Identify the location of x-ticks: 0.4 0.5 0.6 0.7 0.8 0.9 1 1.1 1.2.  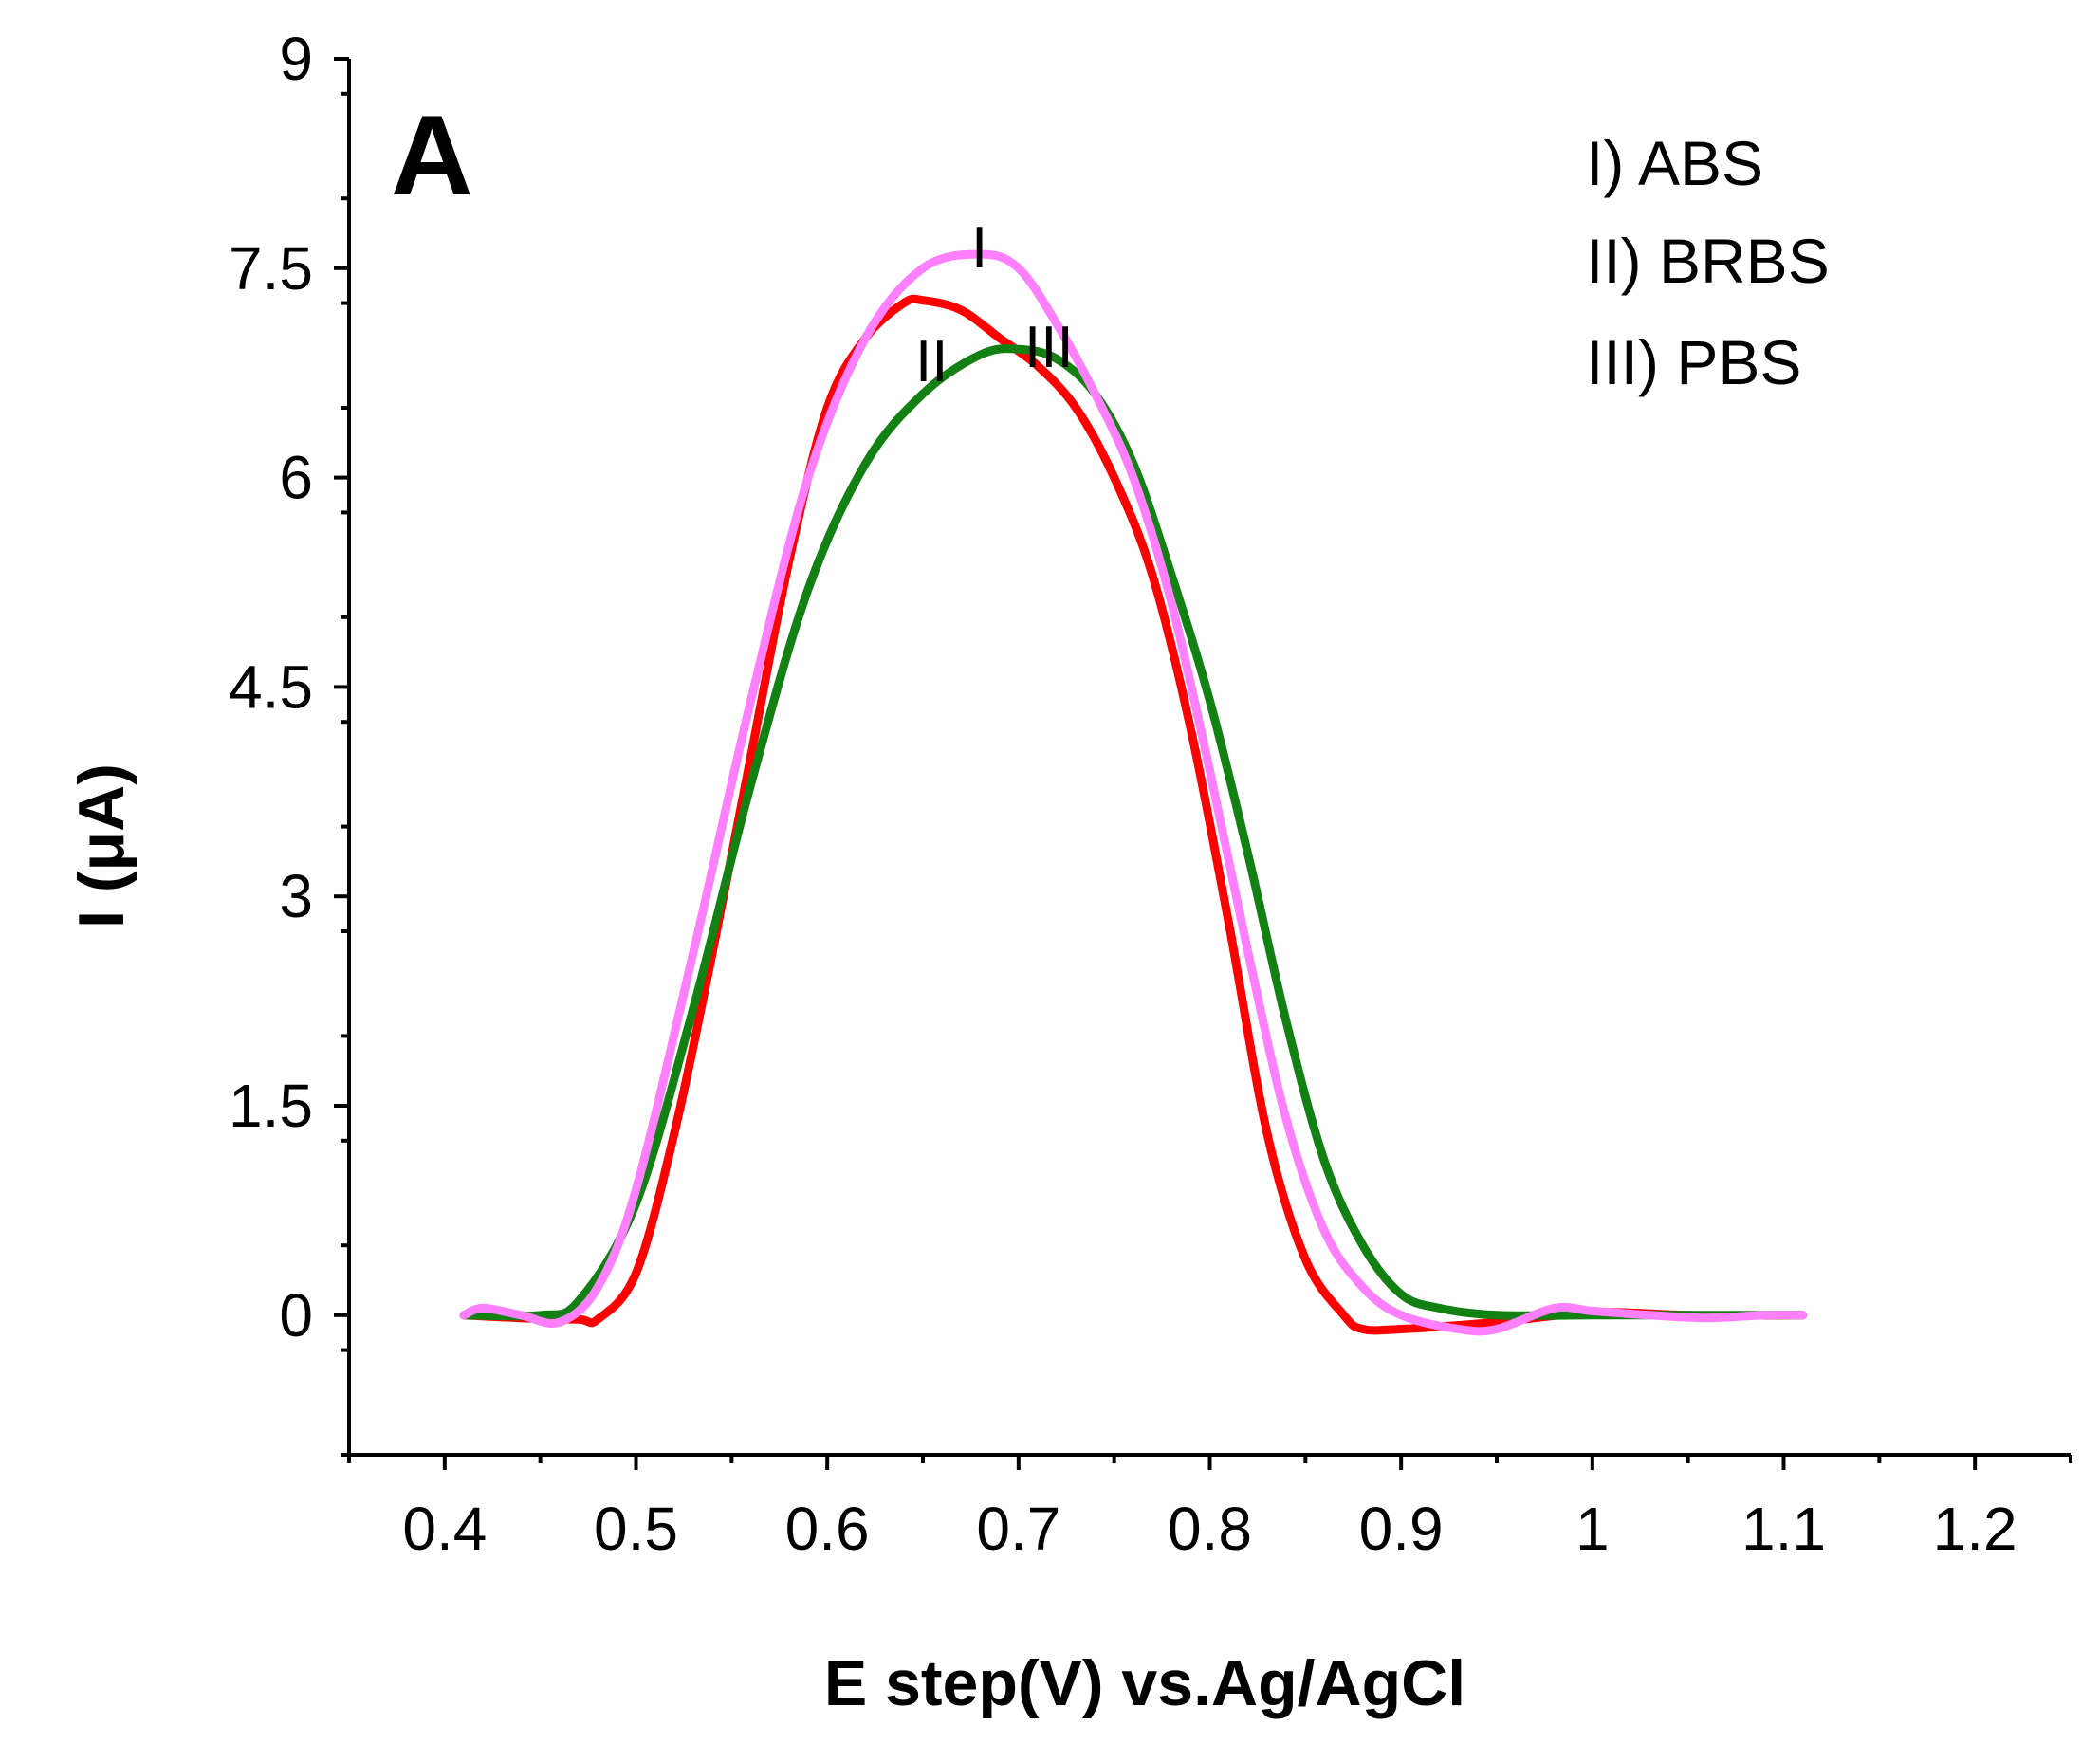
(1209, 1509).